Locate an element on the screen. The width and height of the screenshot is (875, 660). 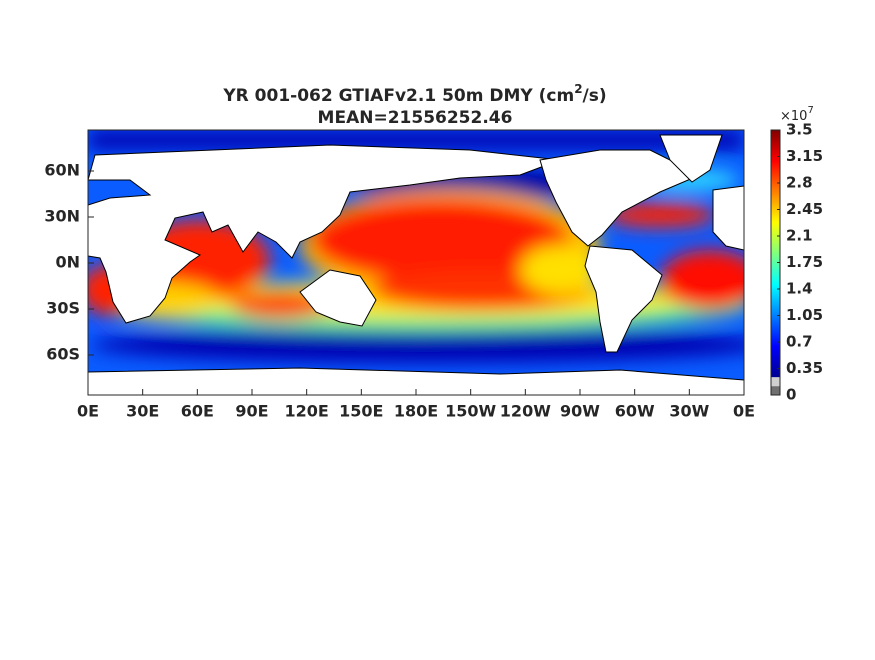
y-tick-label: 60S is located at coordinates (63, 354).